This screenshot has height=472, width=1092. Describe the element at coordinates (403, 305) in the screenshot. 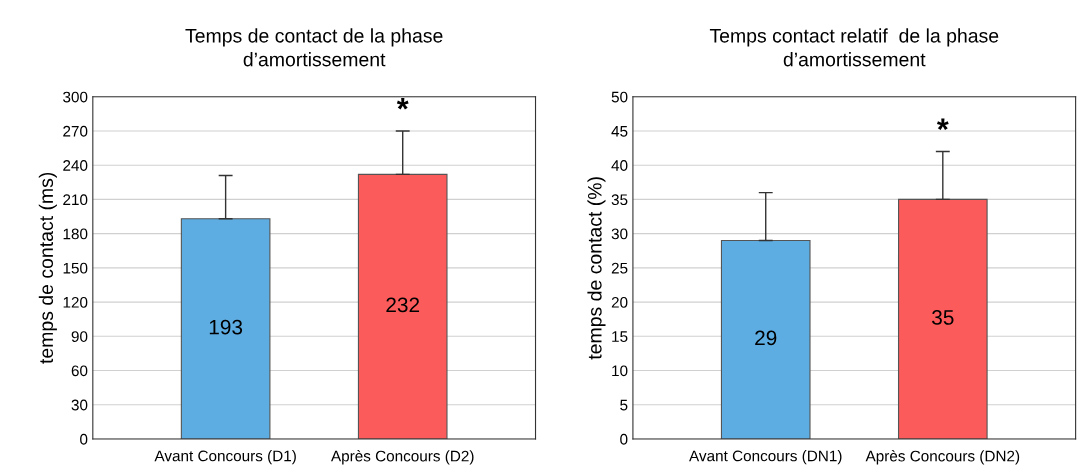

I see `data-label: 232` at that location.